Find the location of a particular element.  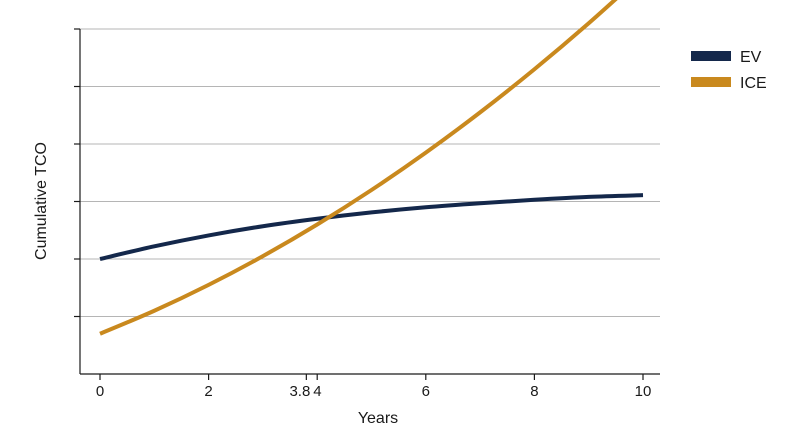

legend-swatch-ev is located at coordinates (711, 56).